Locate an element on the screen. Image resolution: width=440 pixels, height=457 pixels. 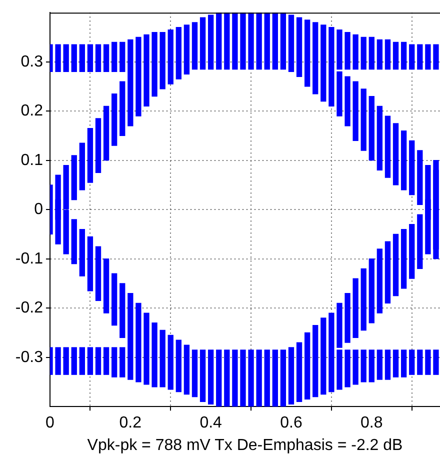
y-tick-label: 0.3 is located at coordinates (32, 61).